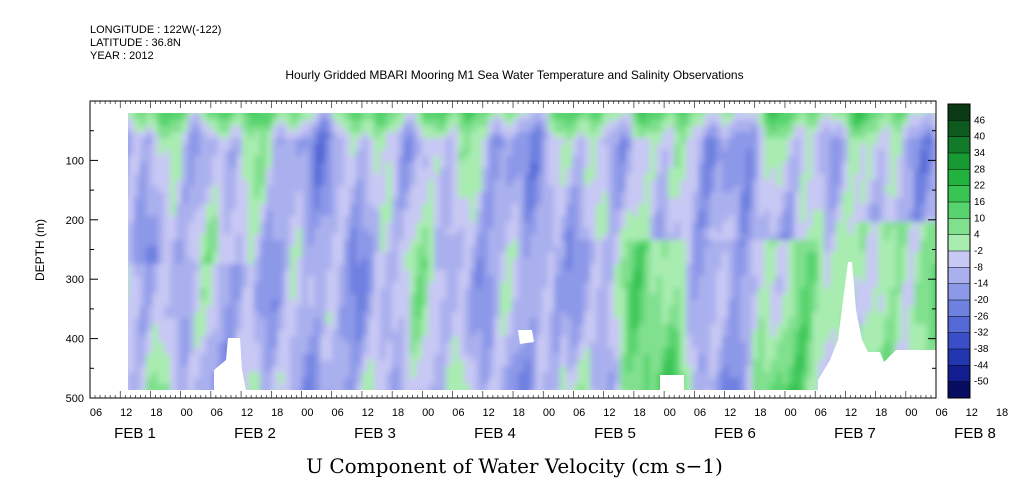  Describe the element at coordinates (75, 340) in the screenshot. I see `y-tick-label: 400` at that location.